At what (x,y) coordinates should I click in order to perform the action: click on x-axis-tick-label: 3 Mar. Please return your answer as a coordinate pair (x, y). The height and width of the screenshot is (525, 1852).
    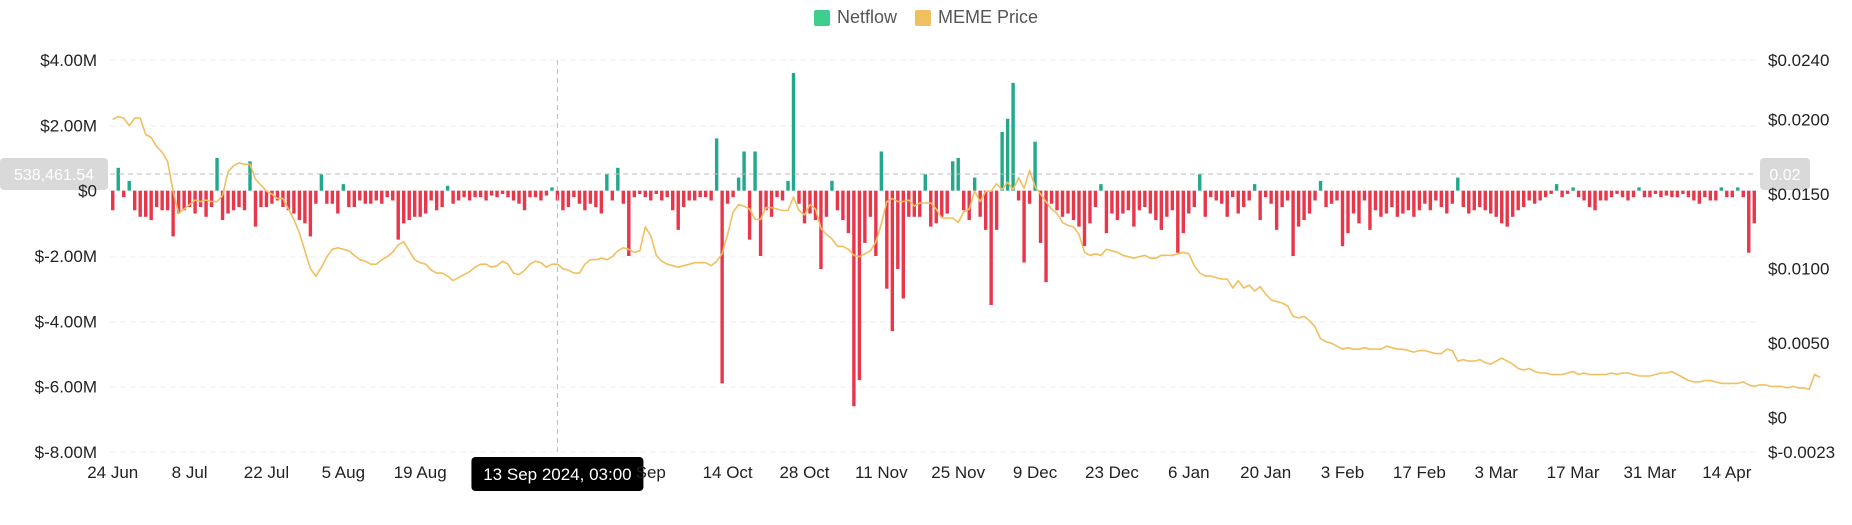
    Looking at the image, I should click on (1496, 472).